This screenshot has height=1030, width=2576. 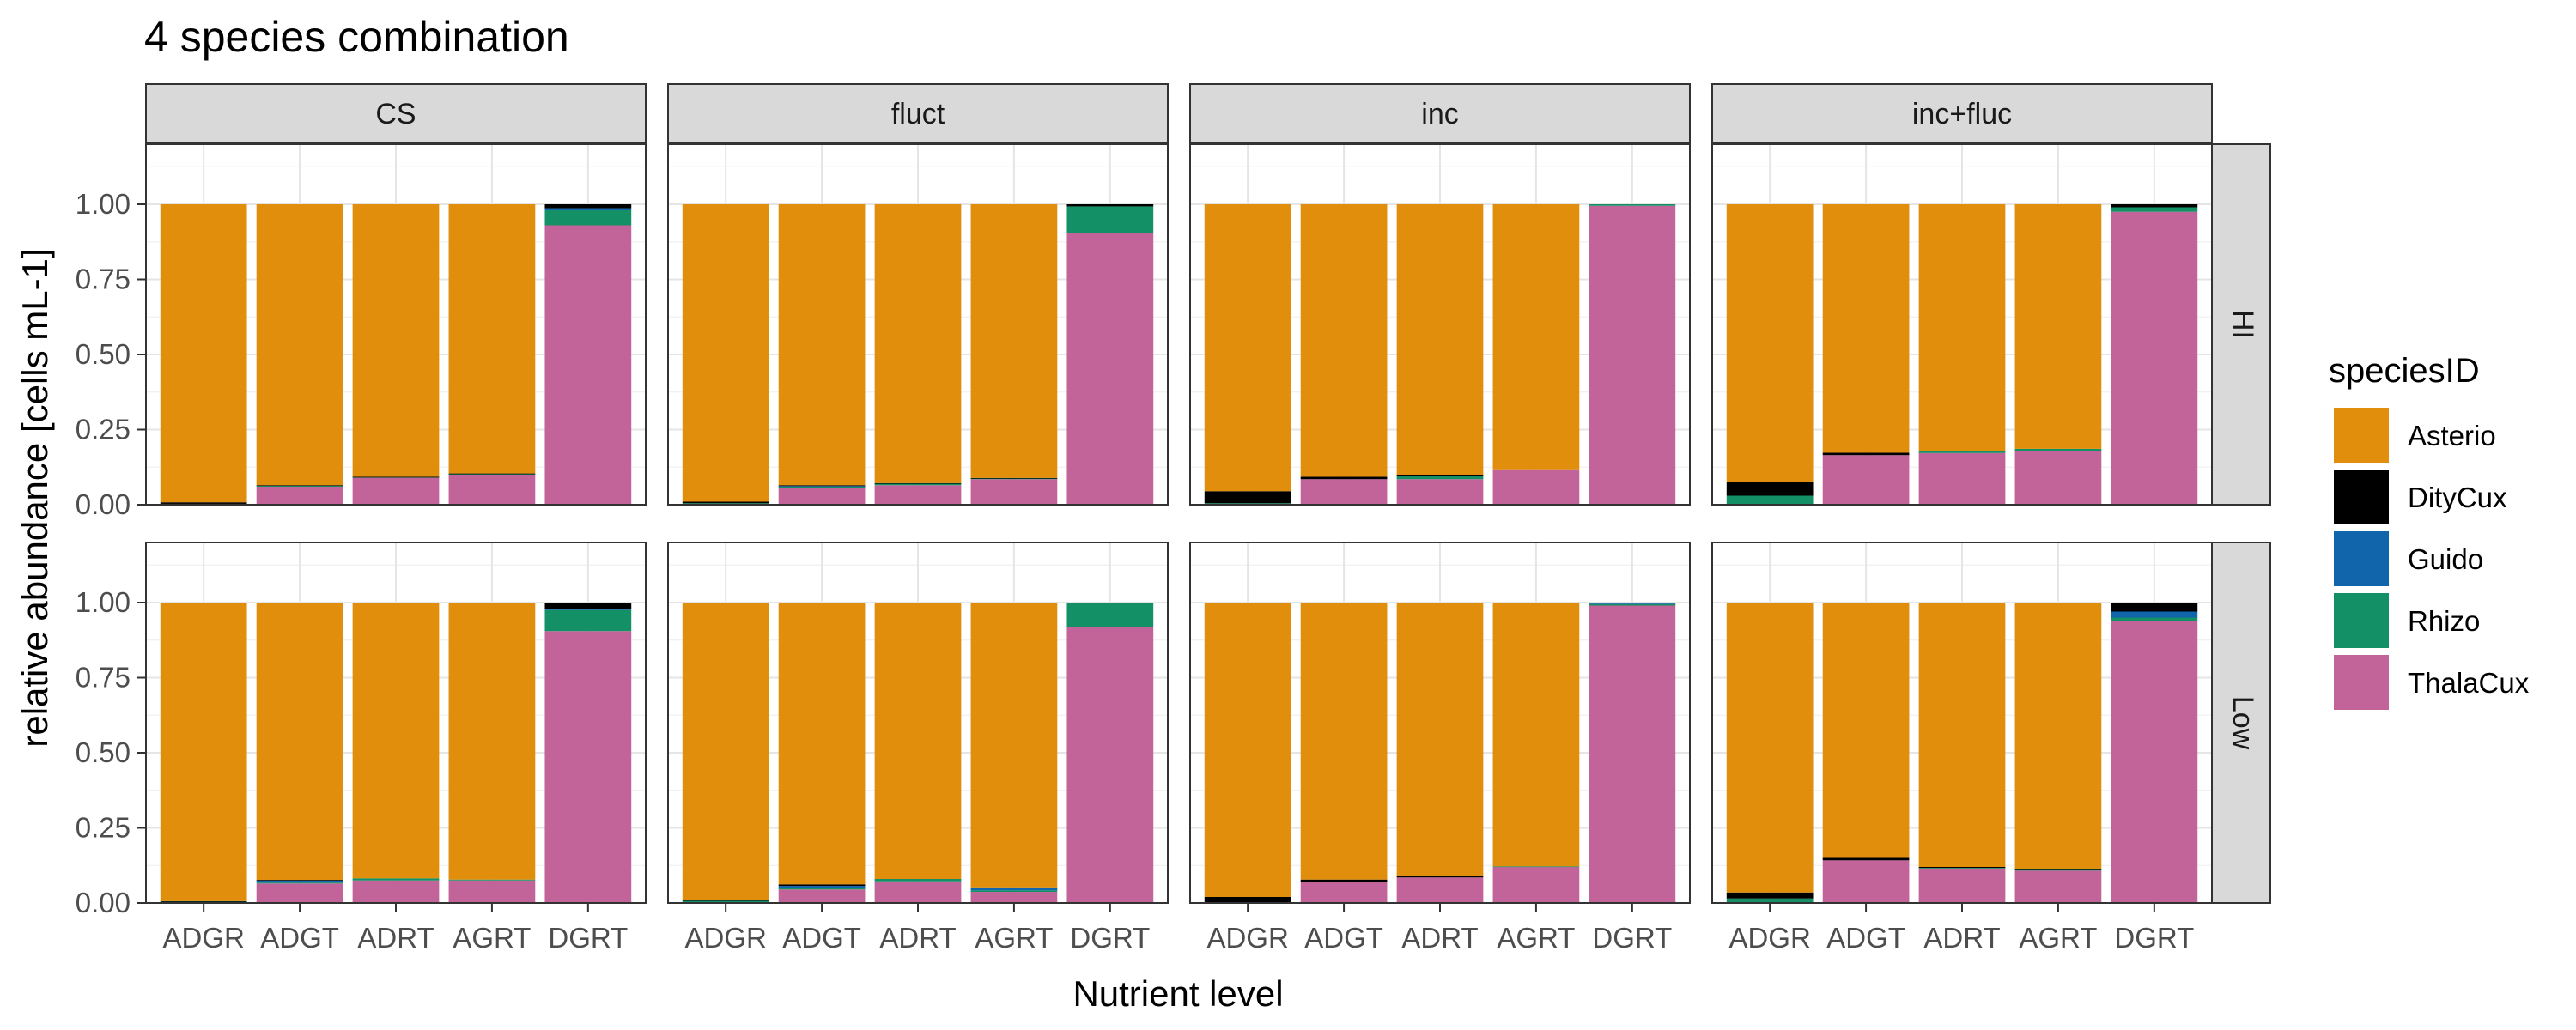 I want to click on y-tick-label: 0.50, so click(x=104, y=354).